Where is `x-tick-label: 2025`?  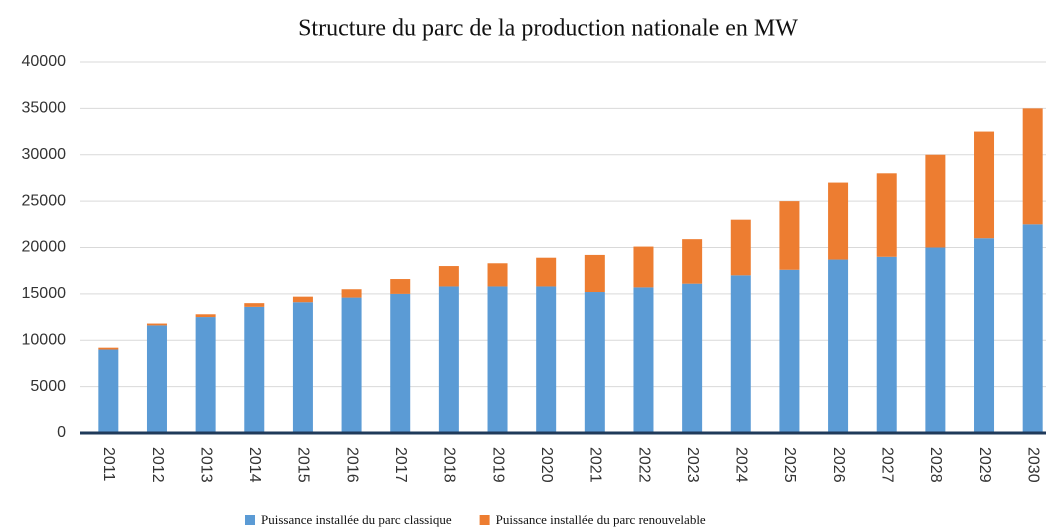 x-tick-label: 2025 is located at coordinates (789, 465).